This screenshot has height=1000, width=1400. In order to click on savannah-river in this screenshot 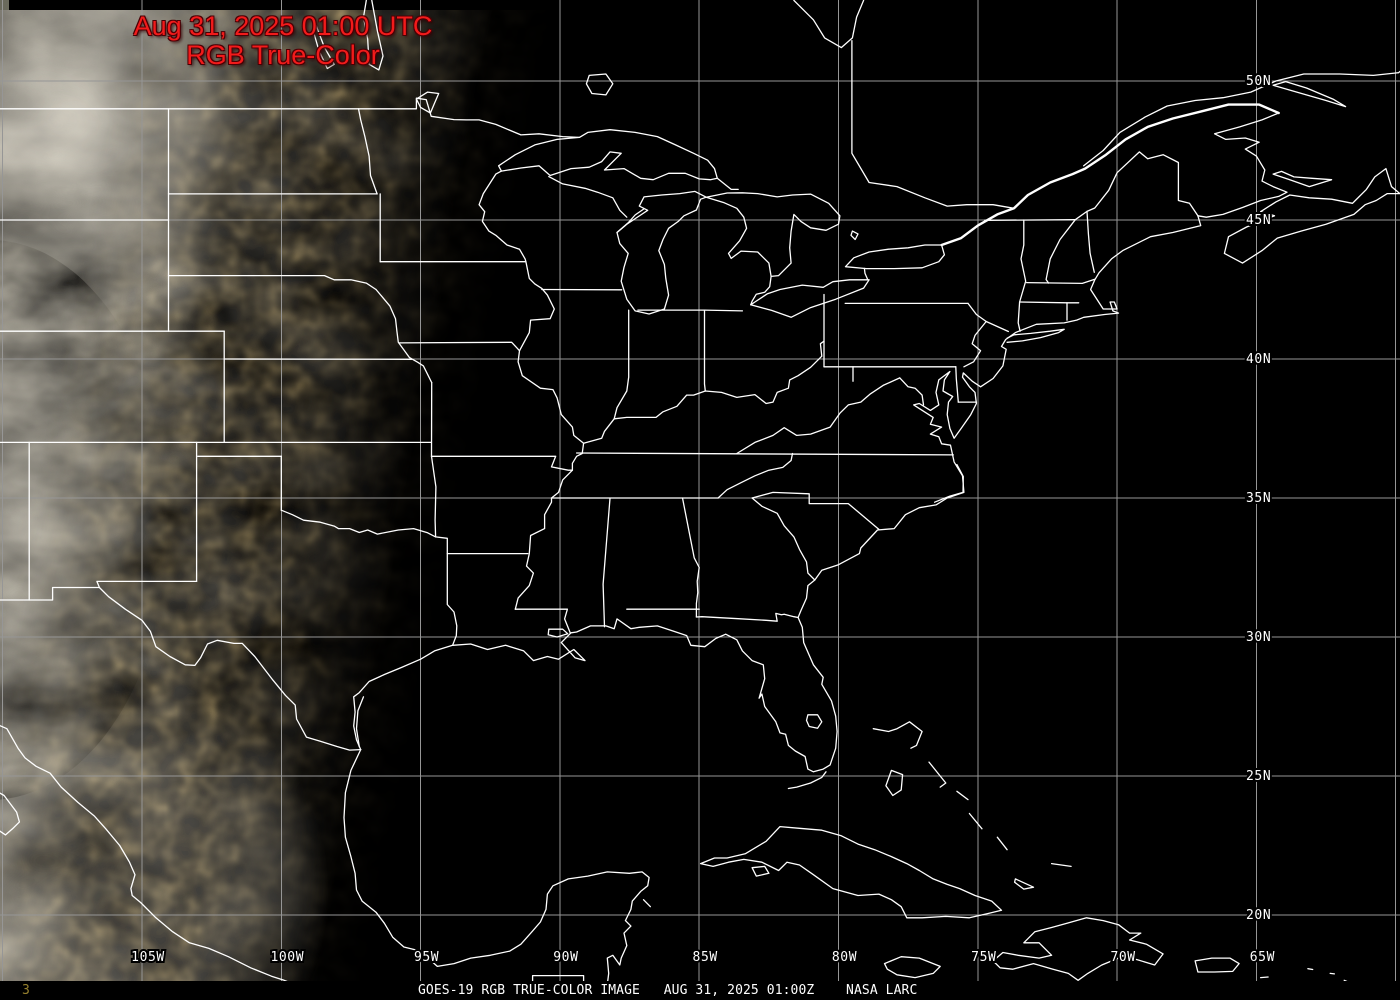, I will do `click(783, 539)`.